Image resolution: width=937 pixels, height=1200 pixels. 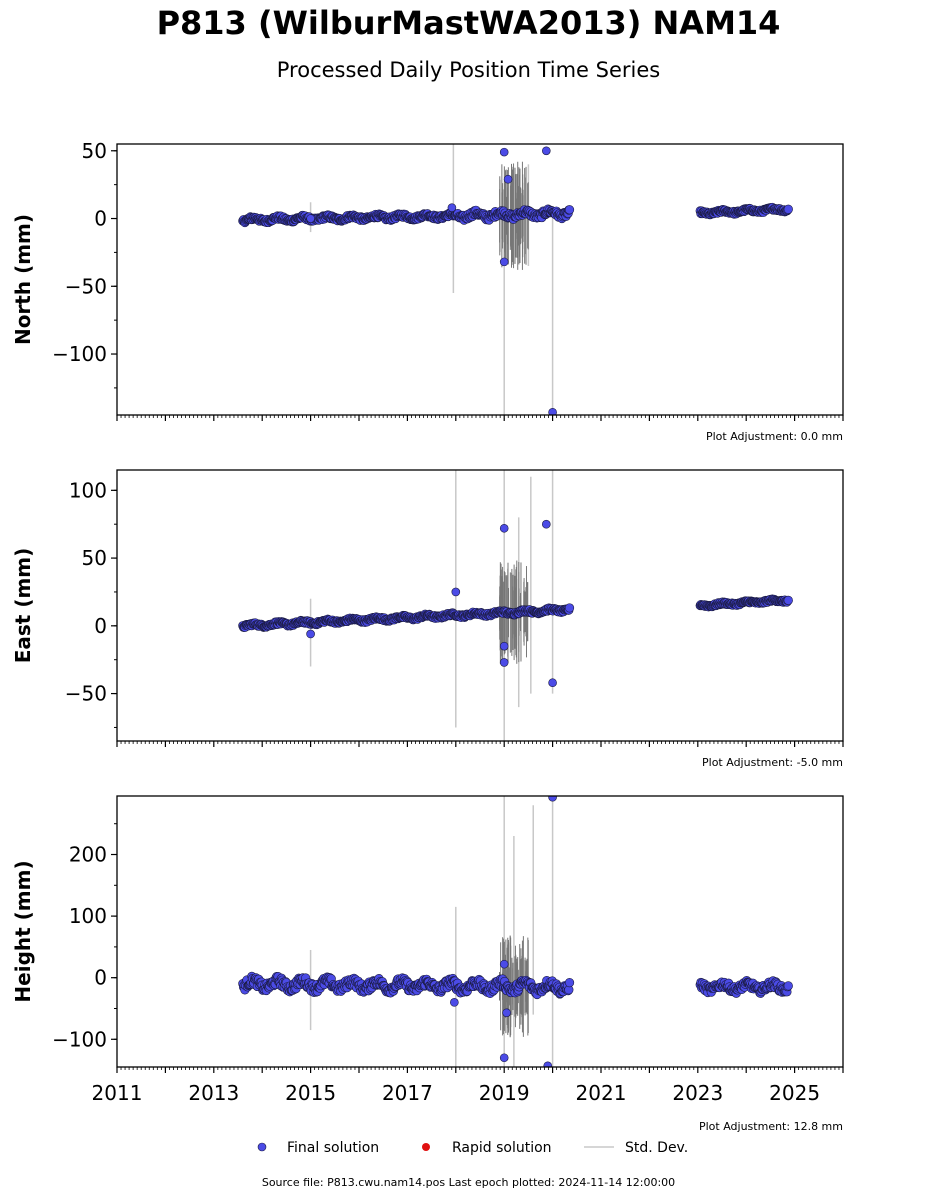 I want to click on y-axis-label: Height (mm), so click(x=23, y=931).